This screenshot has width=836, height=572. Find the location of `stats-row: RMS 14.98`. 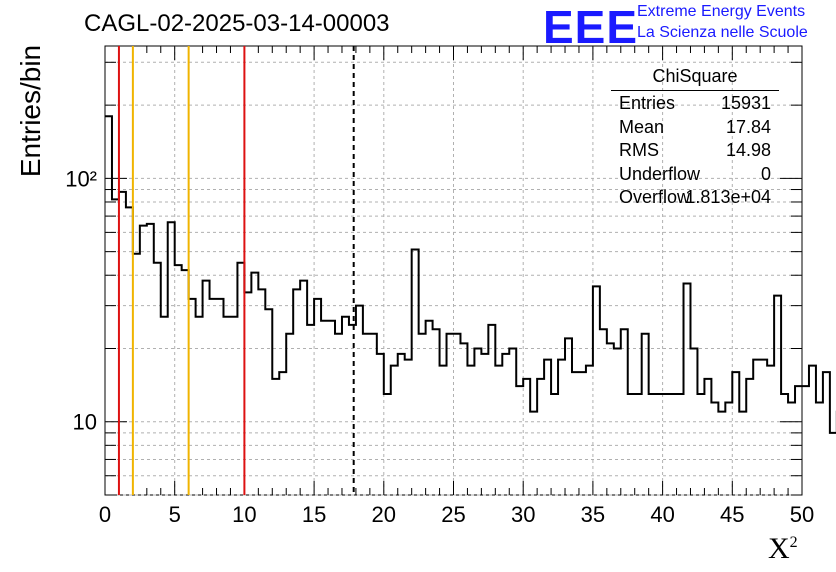

stats-row: RMS 14.98 is located at coordinates (695, 150).